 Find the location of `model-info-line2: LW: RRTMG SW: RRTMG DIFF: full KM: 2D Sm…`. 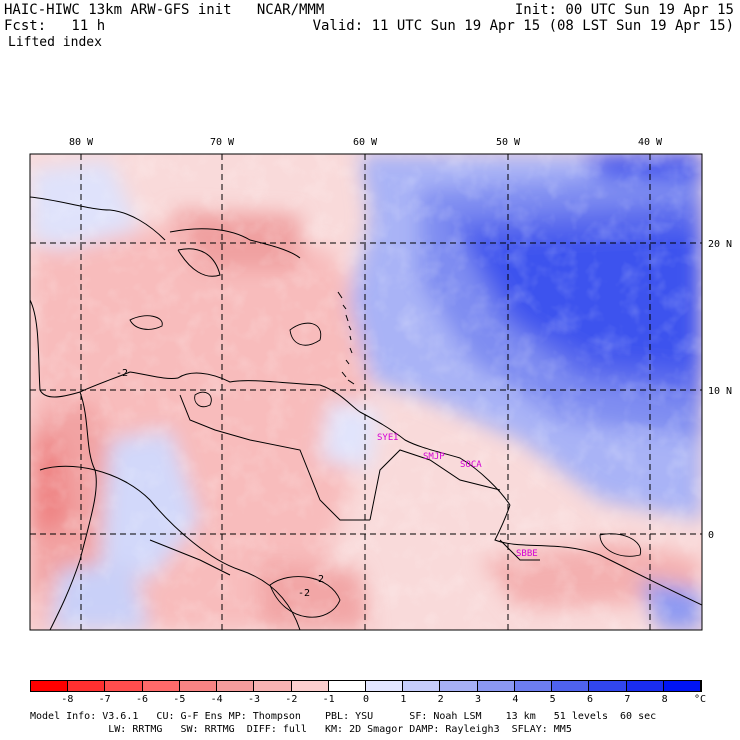

model-info-line2: LW: RRTMG SW: RRTMG DIFF: full KM: 2D Sm… is located at coordinates (301, 729).